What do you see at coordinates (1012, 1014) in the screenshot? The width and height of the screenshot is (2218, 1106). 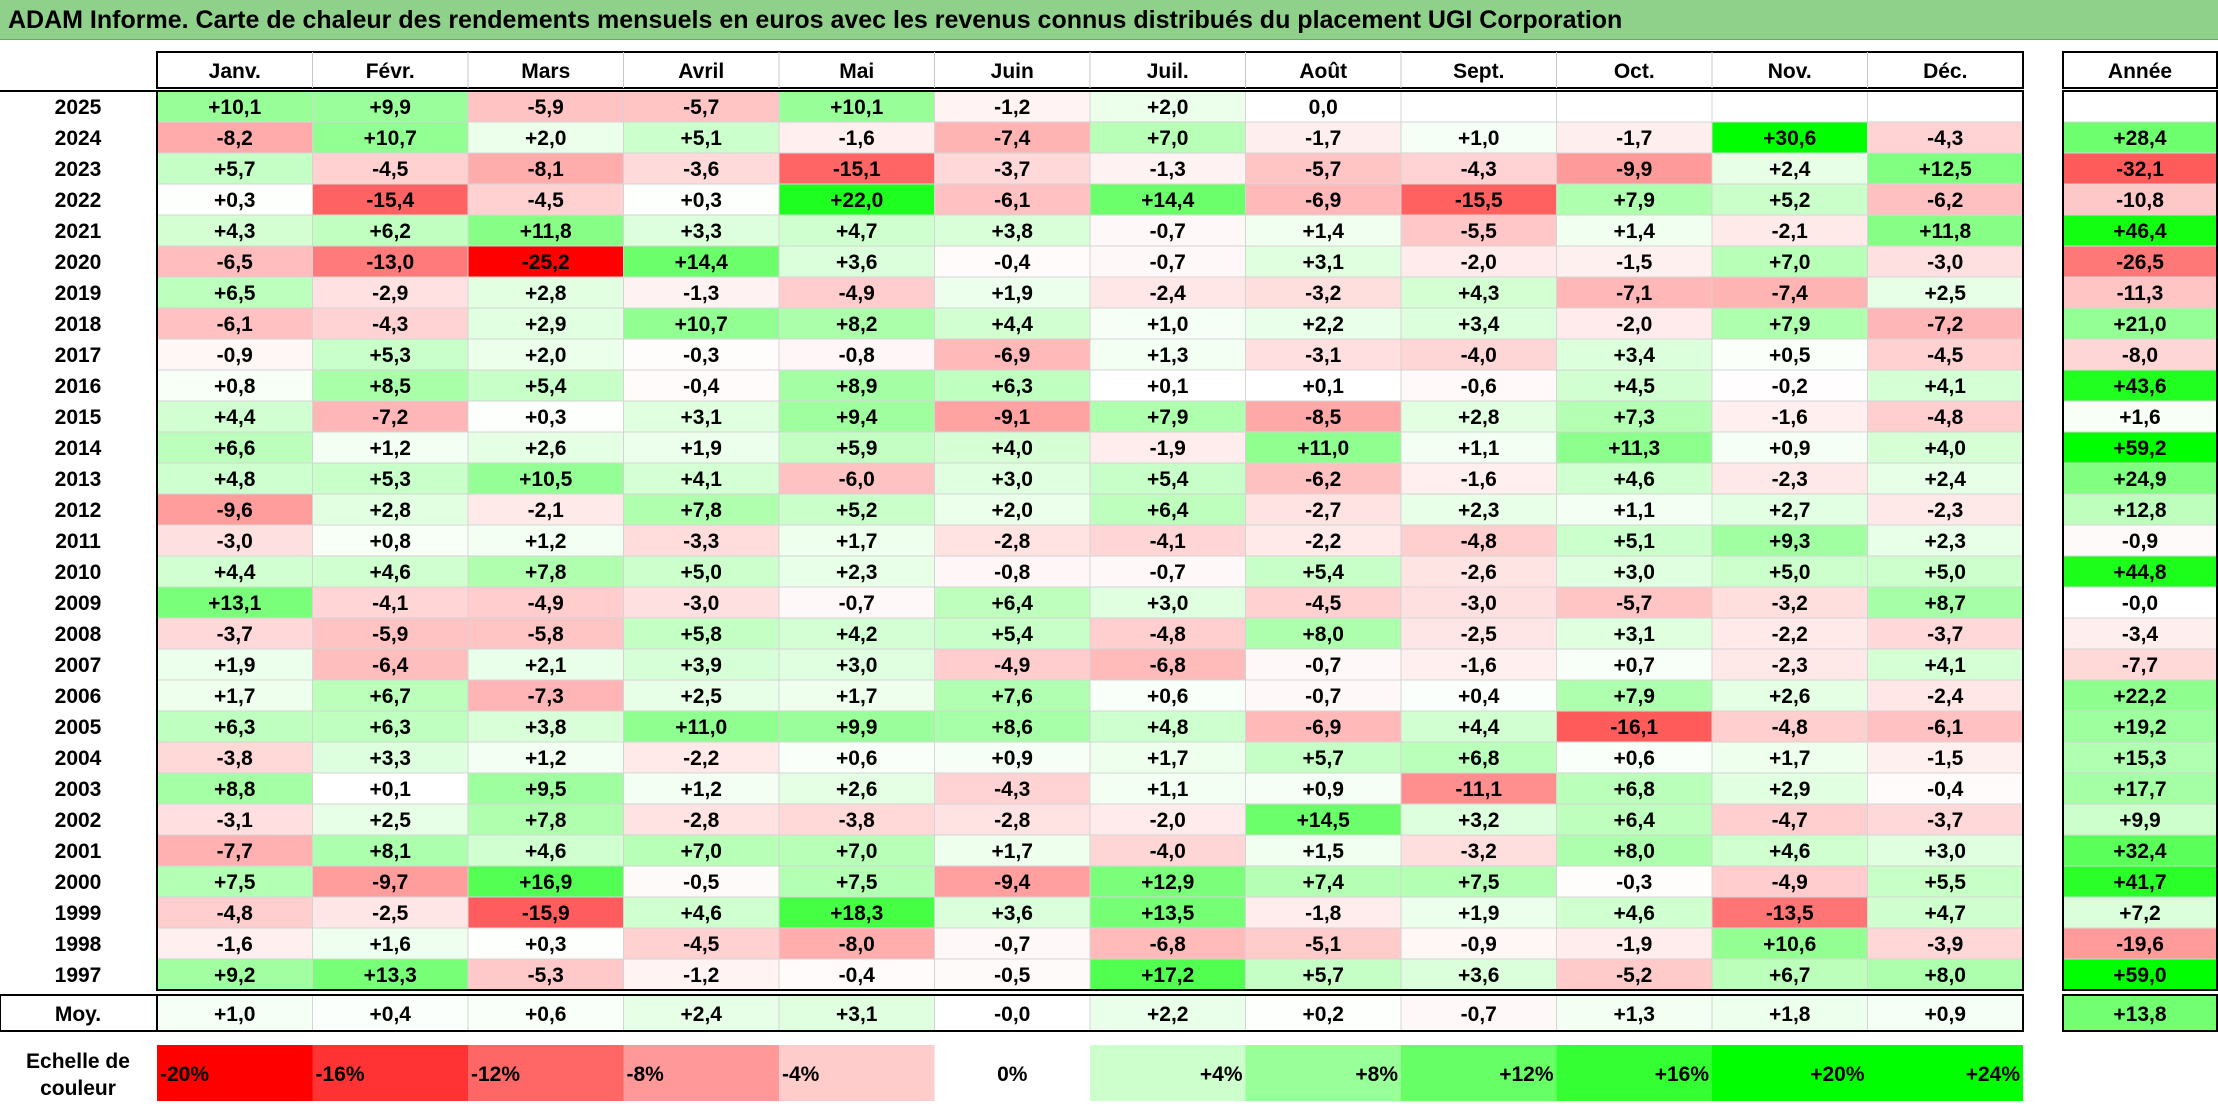 I see `average-value: -0,0` at bounding box center [1012, 1014].